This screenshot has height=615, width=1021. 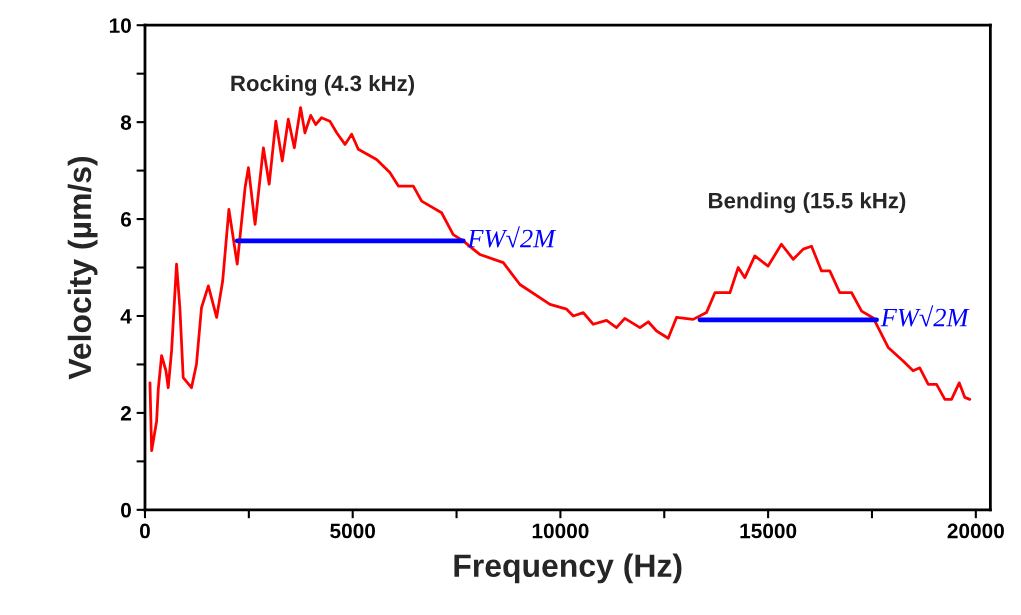 What do you see at coordinates (353, 531) in the screenshot?
I see `x-tick-label: 5000` at bounding box center [353, 531].